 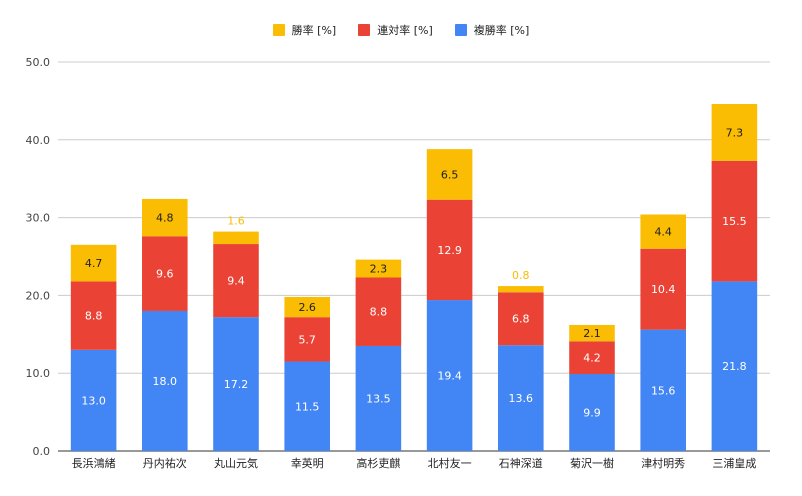 What do you see at coordinates (38, 218) in the screenshot?
I see `y-tick-label: 30.0` at bounding box center [38, 218].